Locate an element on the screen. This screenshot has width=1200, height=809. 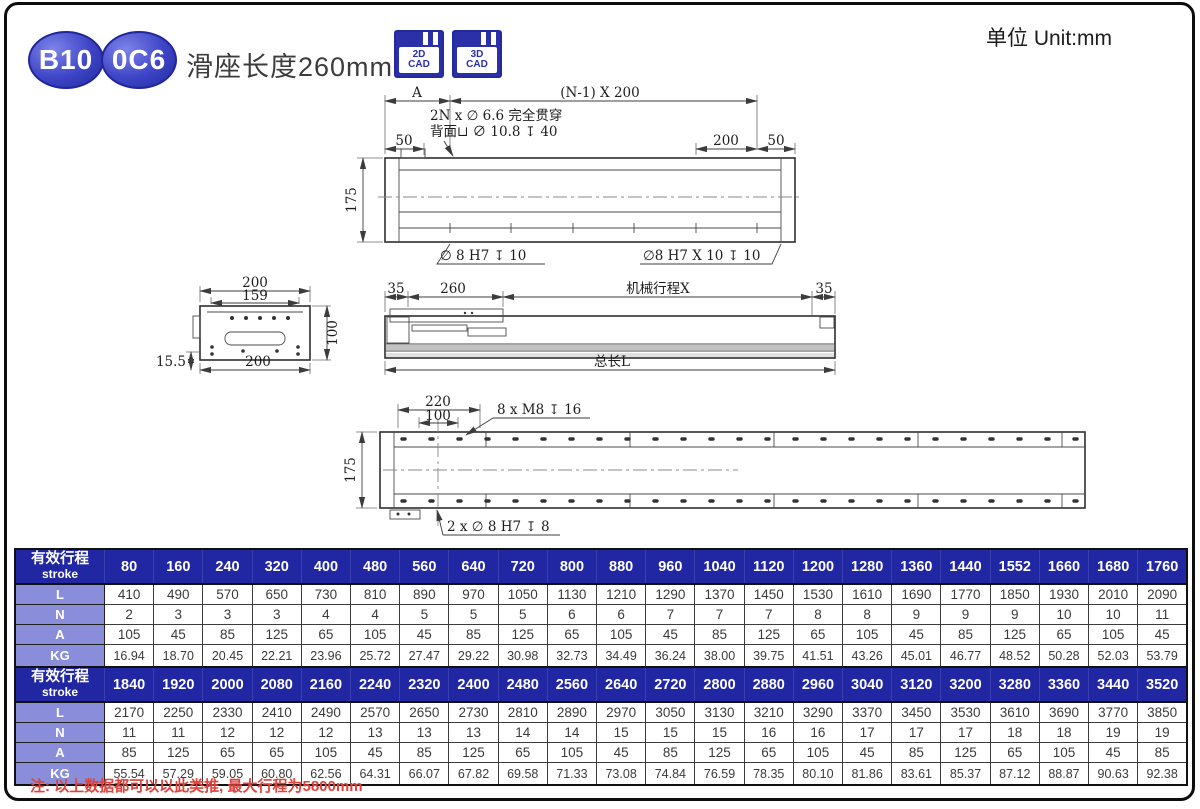
table-cell: 34.49 is located at coordinates (621, 656).